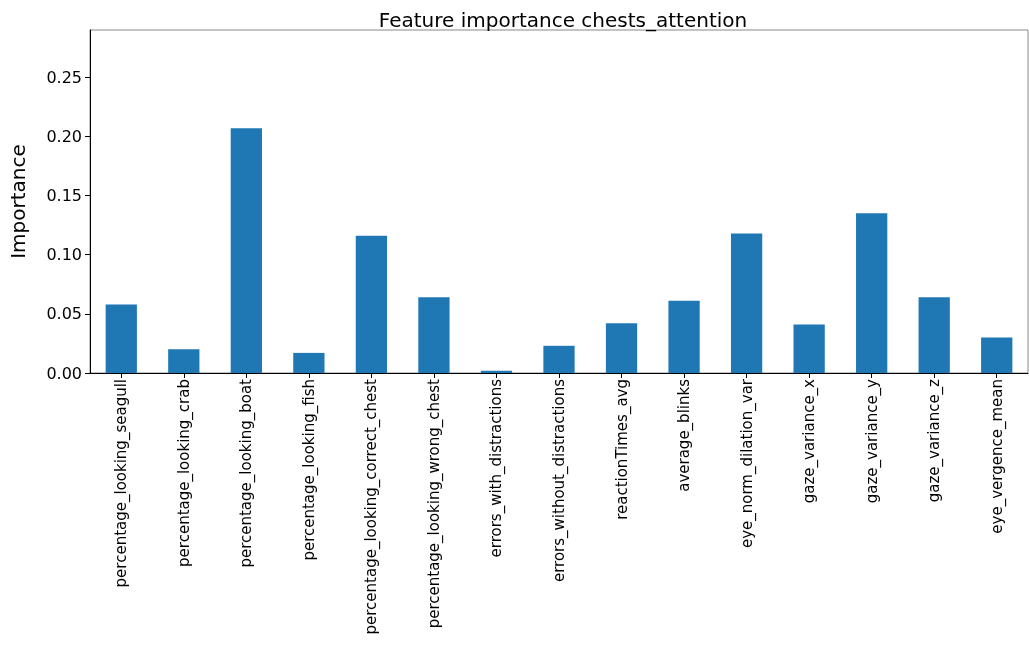 This screenshot has width=1029, height=669. What do you see at coordinates (64, 77) in the screenshot?
I see `y-tick-label: 0.25` at bounding box center [64, 77].